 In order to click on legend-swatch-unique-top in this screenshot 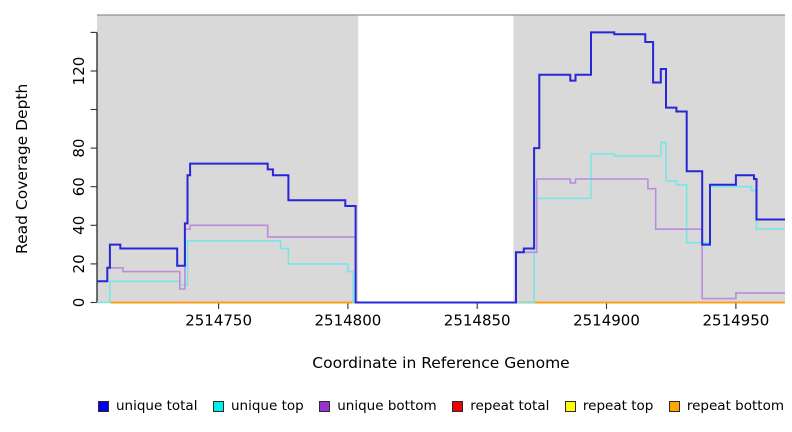, I will do `click(218, 406)`.